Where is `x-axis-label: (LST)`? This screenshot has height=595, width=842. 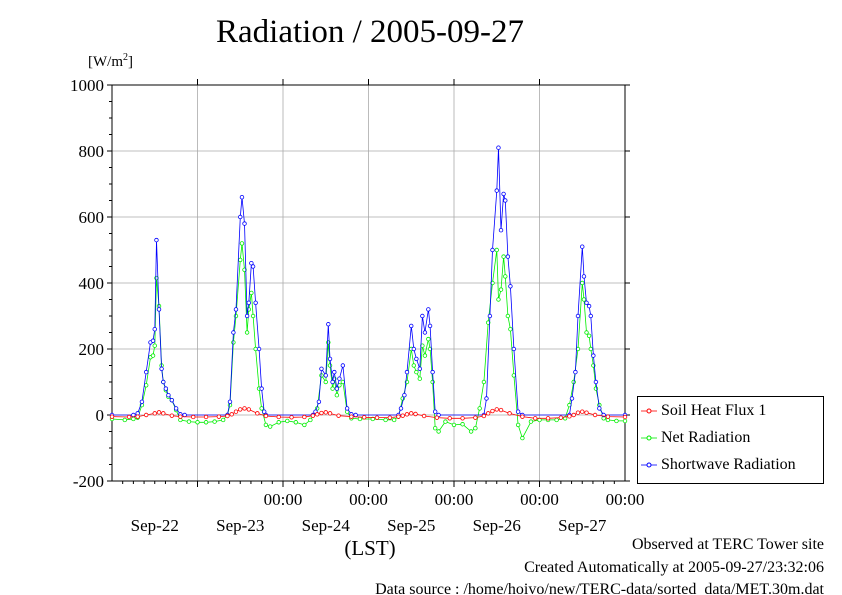 x-axis-label: (LST) is located at coordinates (370, 548).